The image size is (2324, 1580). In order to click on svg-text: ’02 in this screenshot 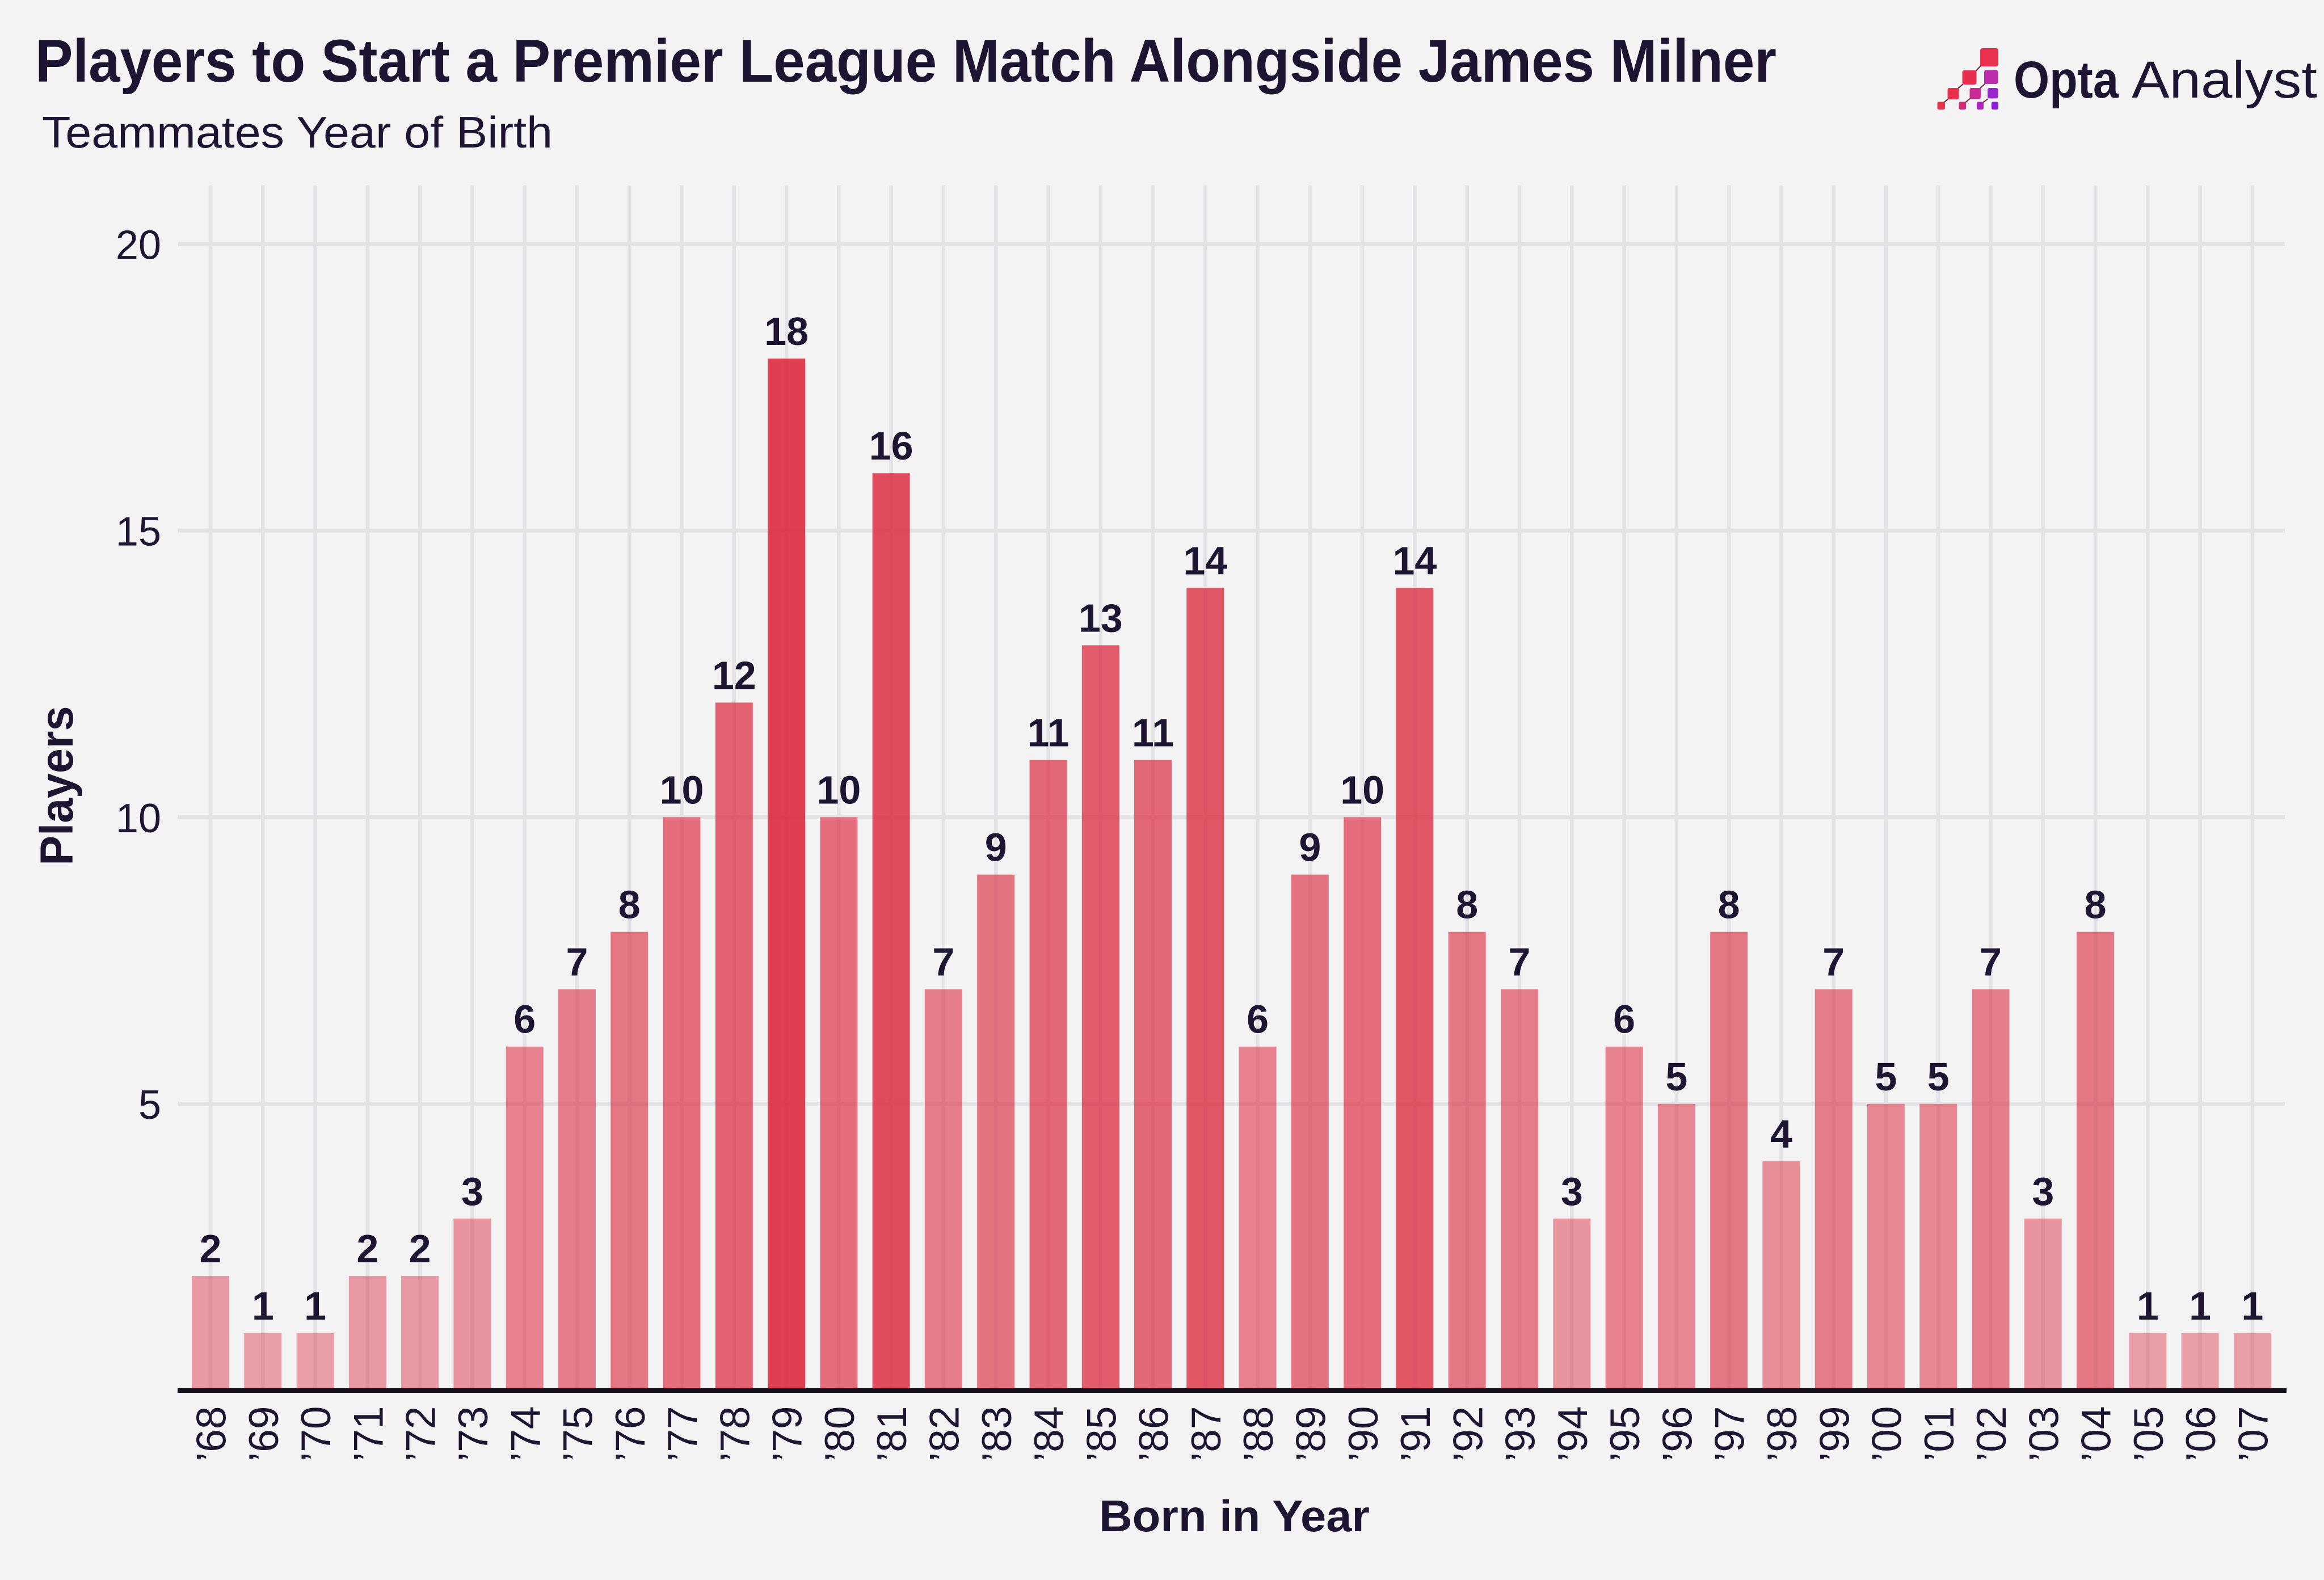, I will do `click(1992, 1433)`.